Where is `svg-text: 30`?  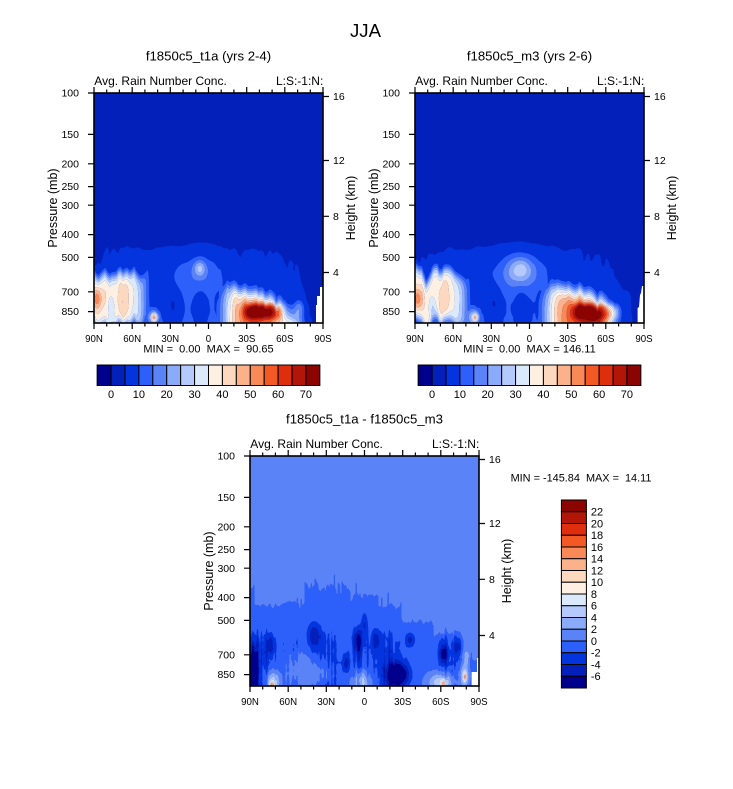
svg-text: 30 is located at coordinates (194, 395).